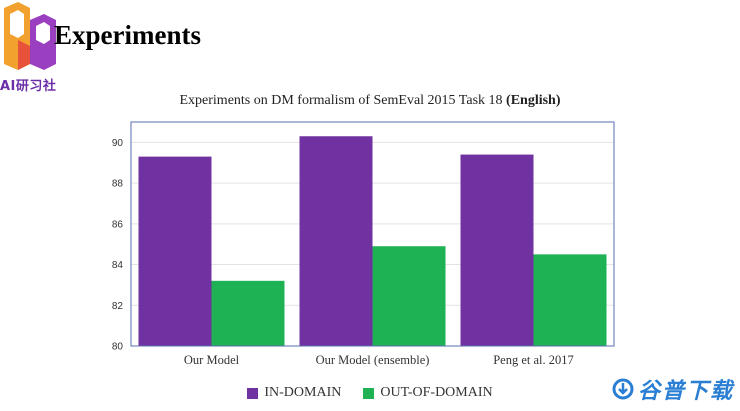  I want to click on logo-text: AI研习社, so click(28, 86).